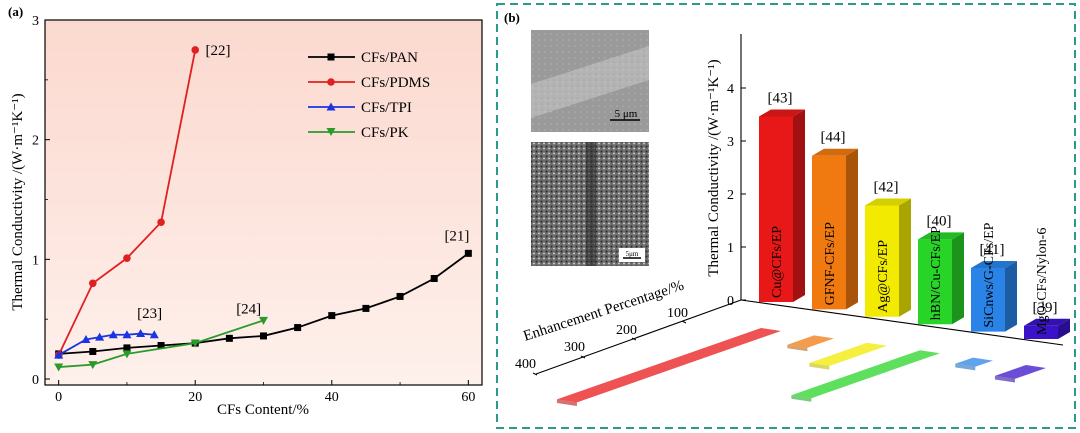  What do you see at coordinates (883, 276) in the screenshot?
I see `bar-category-label: Ag@CFs/EP` at bounding box center [883, 276].